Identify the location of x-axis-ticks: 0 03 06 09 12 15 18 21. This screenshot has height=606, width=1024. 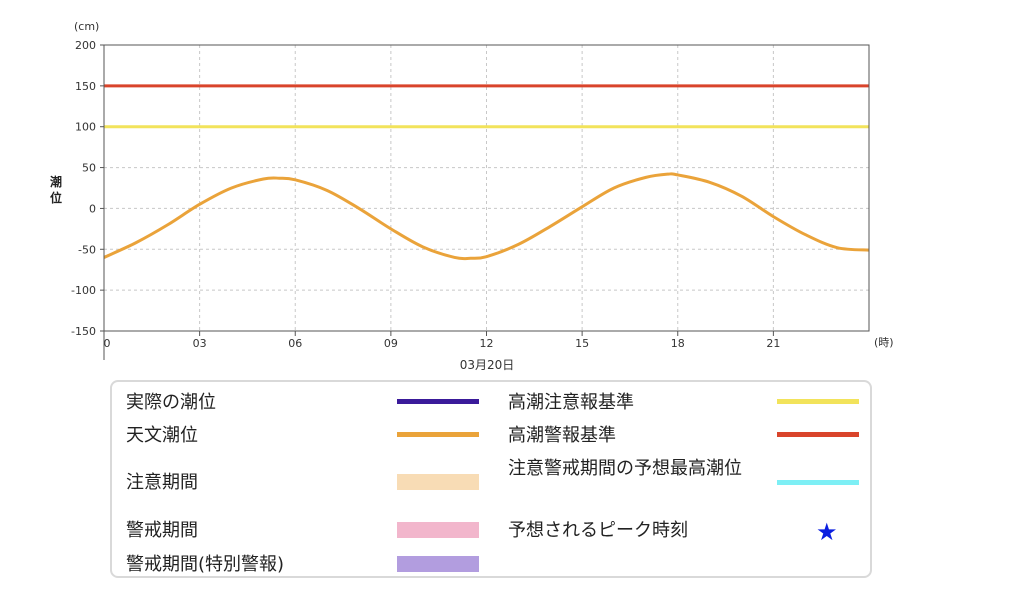
(441, 340).